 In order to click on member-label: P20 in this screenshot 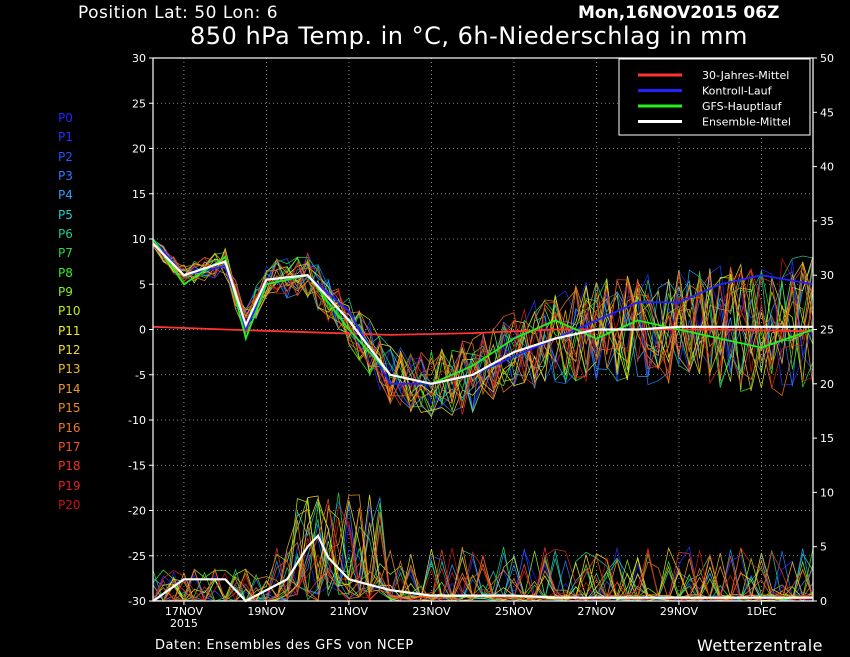, I will do `click(69, 504)`.